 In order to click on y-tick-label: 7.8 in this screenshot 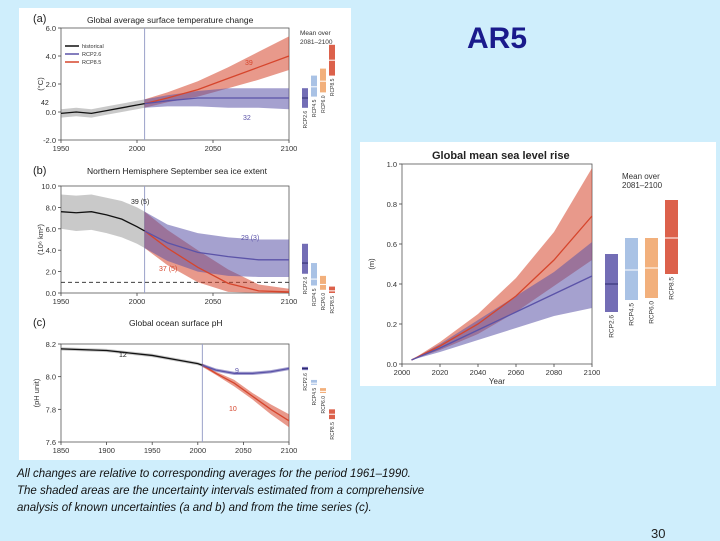, I will do `click(51, 409)`.